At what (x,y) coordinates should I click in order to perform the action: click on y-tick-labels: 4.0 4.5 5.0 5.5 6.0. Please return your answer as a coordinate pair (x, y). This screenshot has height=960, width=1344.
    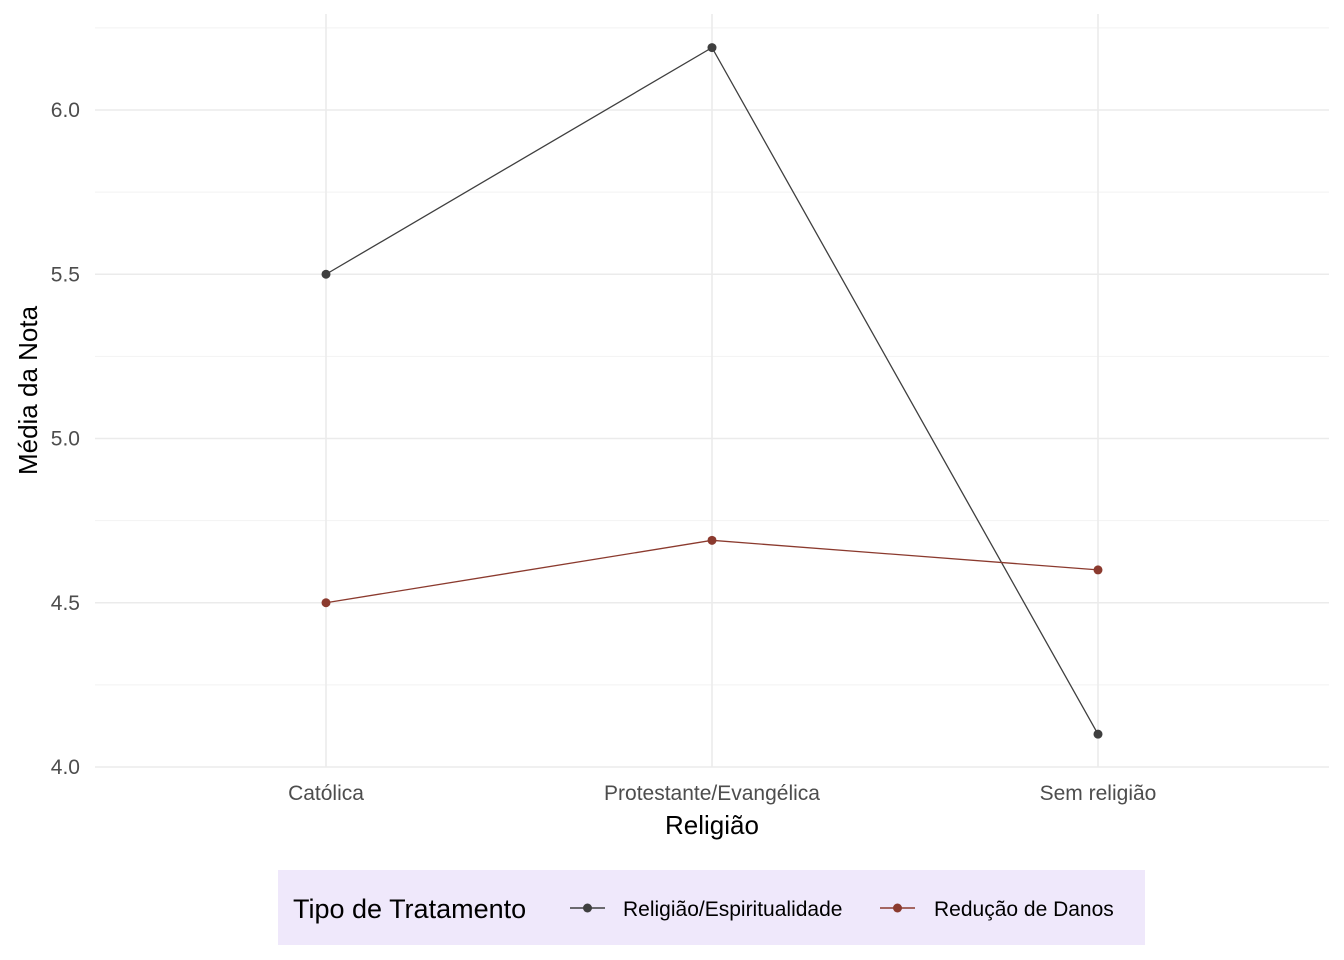
    Looking at the image, I should click on (65, 439).